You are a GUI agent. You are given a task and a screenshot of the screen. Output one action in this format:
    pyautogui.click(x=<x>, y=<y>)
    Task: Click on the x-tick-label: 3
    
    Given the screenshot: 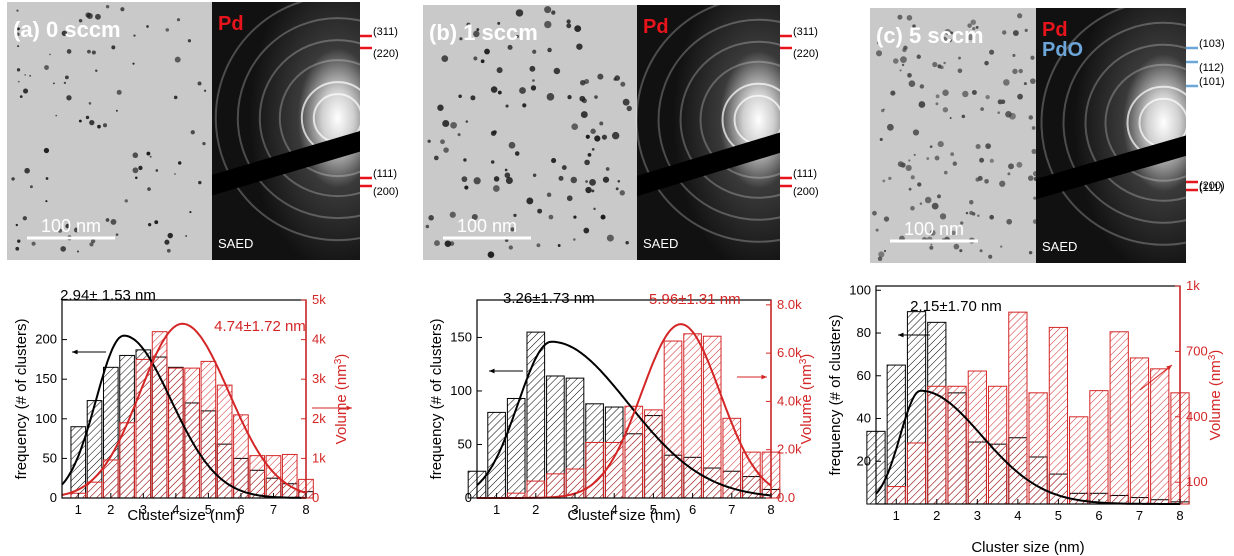 What is the action you would take?
    pyautogui.click(x=977, y=515)
    